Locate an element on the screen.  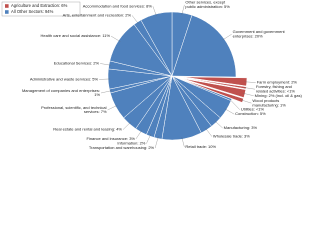
pie-slice is located at coordinates (156, 44).